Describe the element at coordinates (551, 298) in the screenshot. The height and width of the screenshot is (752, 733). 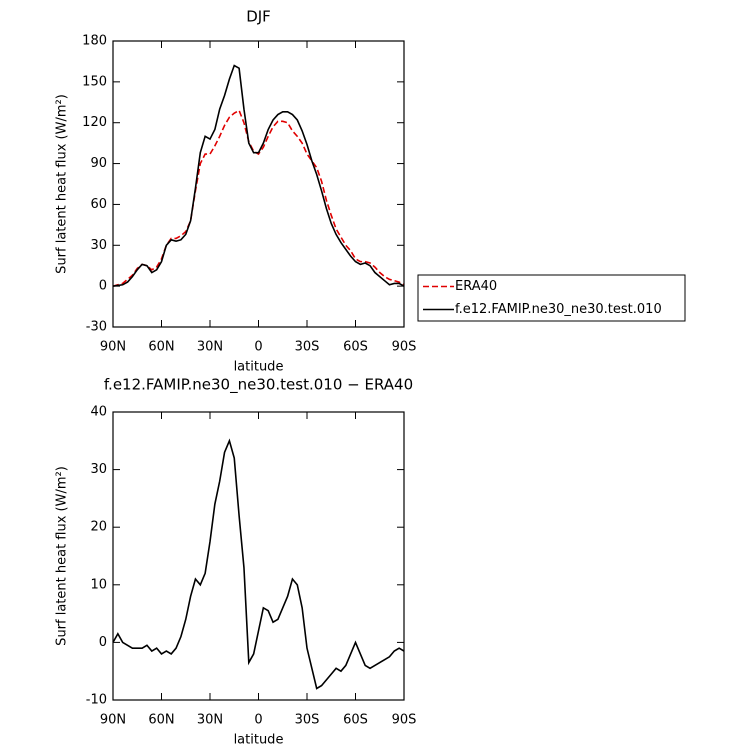
I see `legend-box` at that location.